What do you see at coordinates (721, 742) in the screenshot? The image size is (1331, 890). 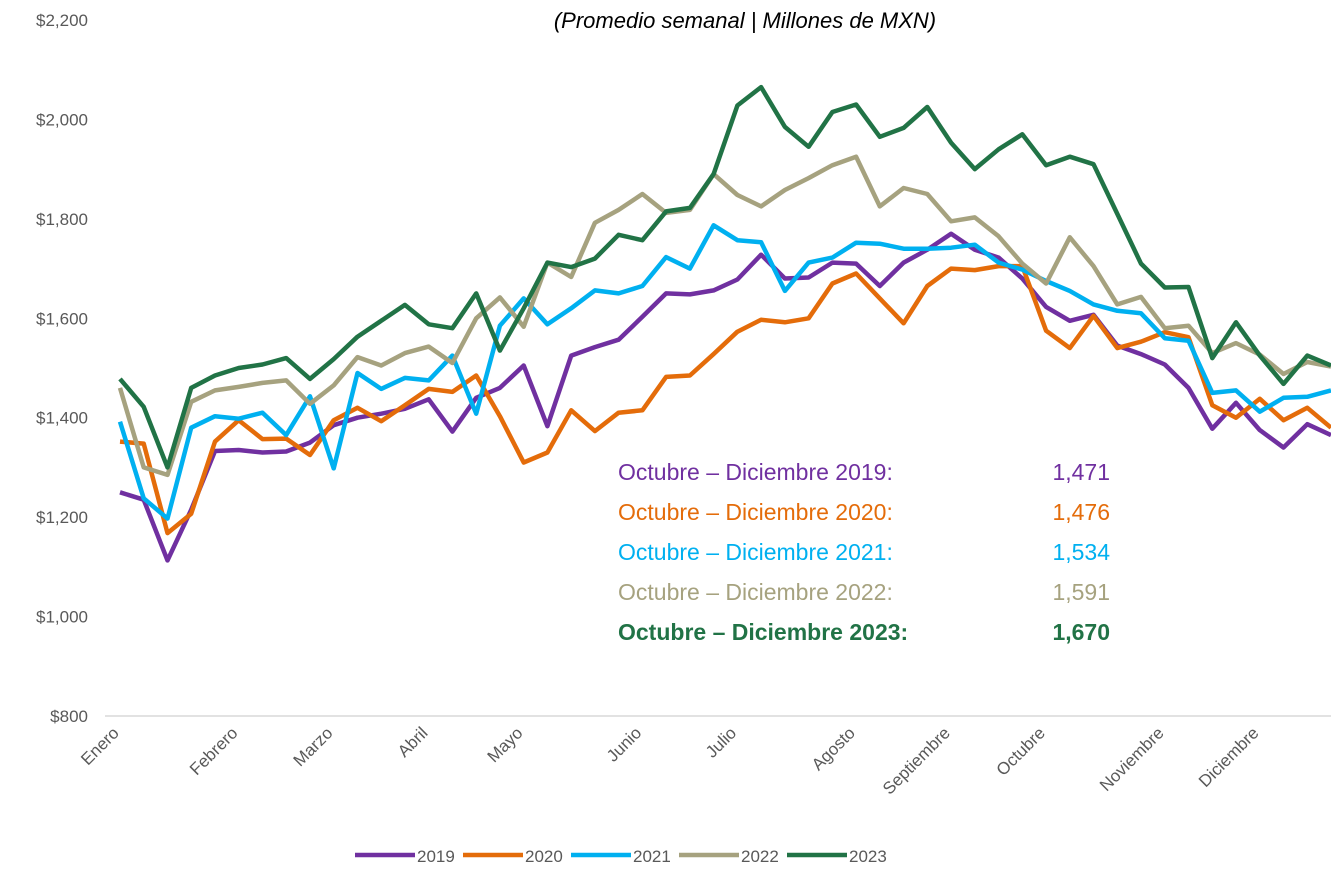 I see `x-tick-label: Julio` at bounding box center [721, 742].